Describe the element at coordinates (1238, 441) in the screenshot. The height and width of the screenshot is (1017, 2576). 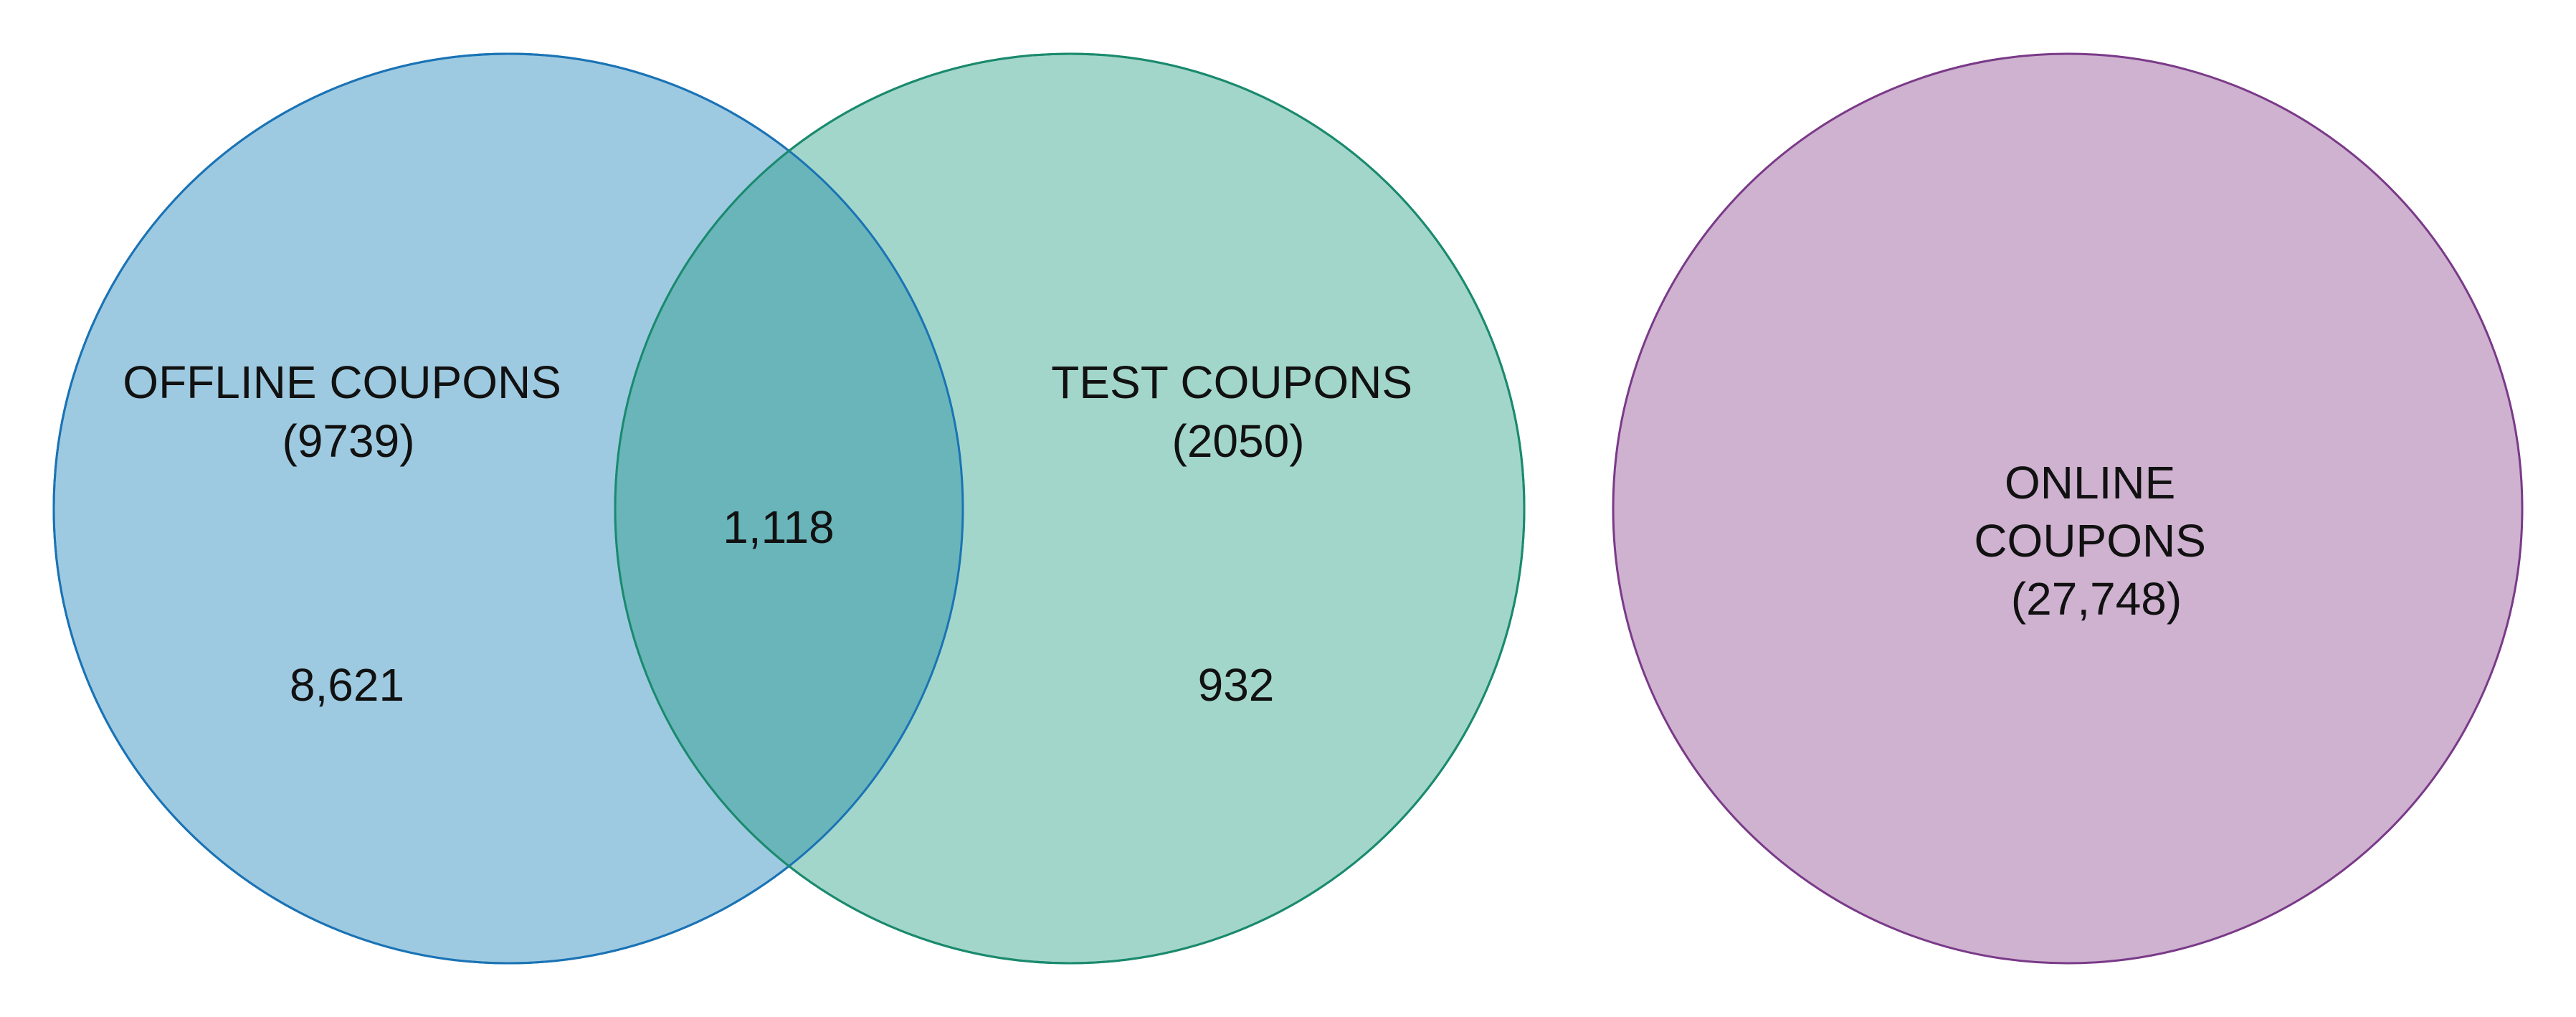
I see `test-coupons-label-line-2: (2050)` at that location.